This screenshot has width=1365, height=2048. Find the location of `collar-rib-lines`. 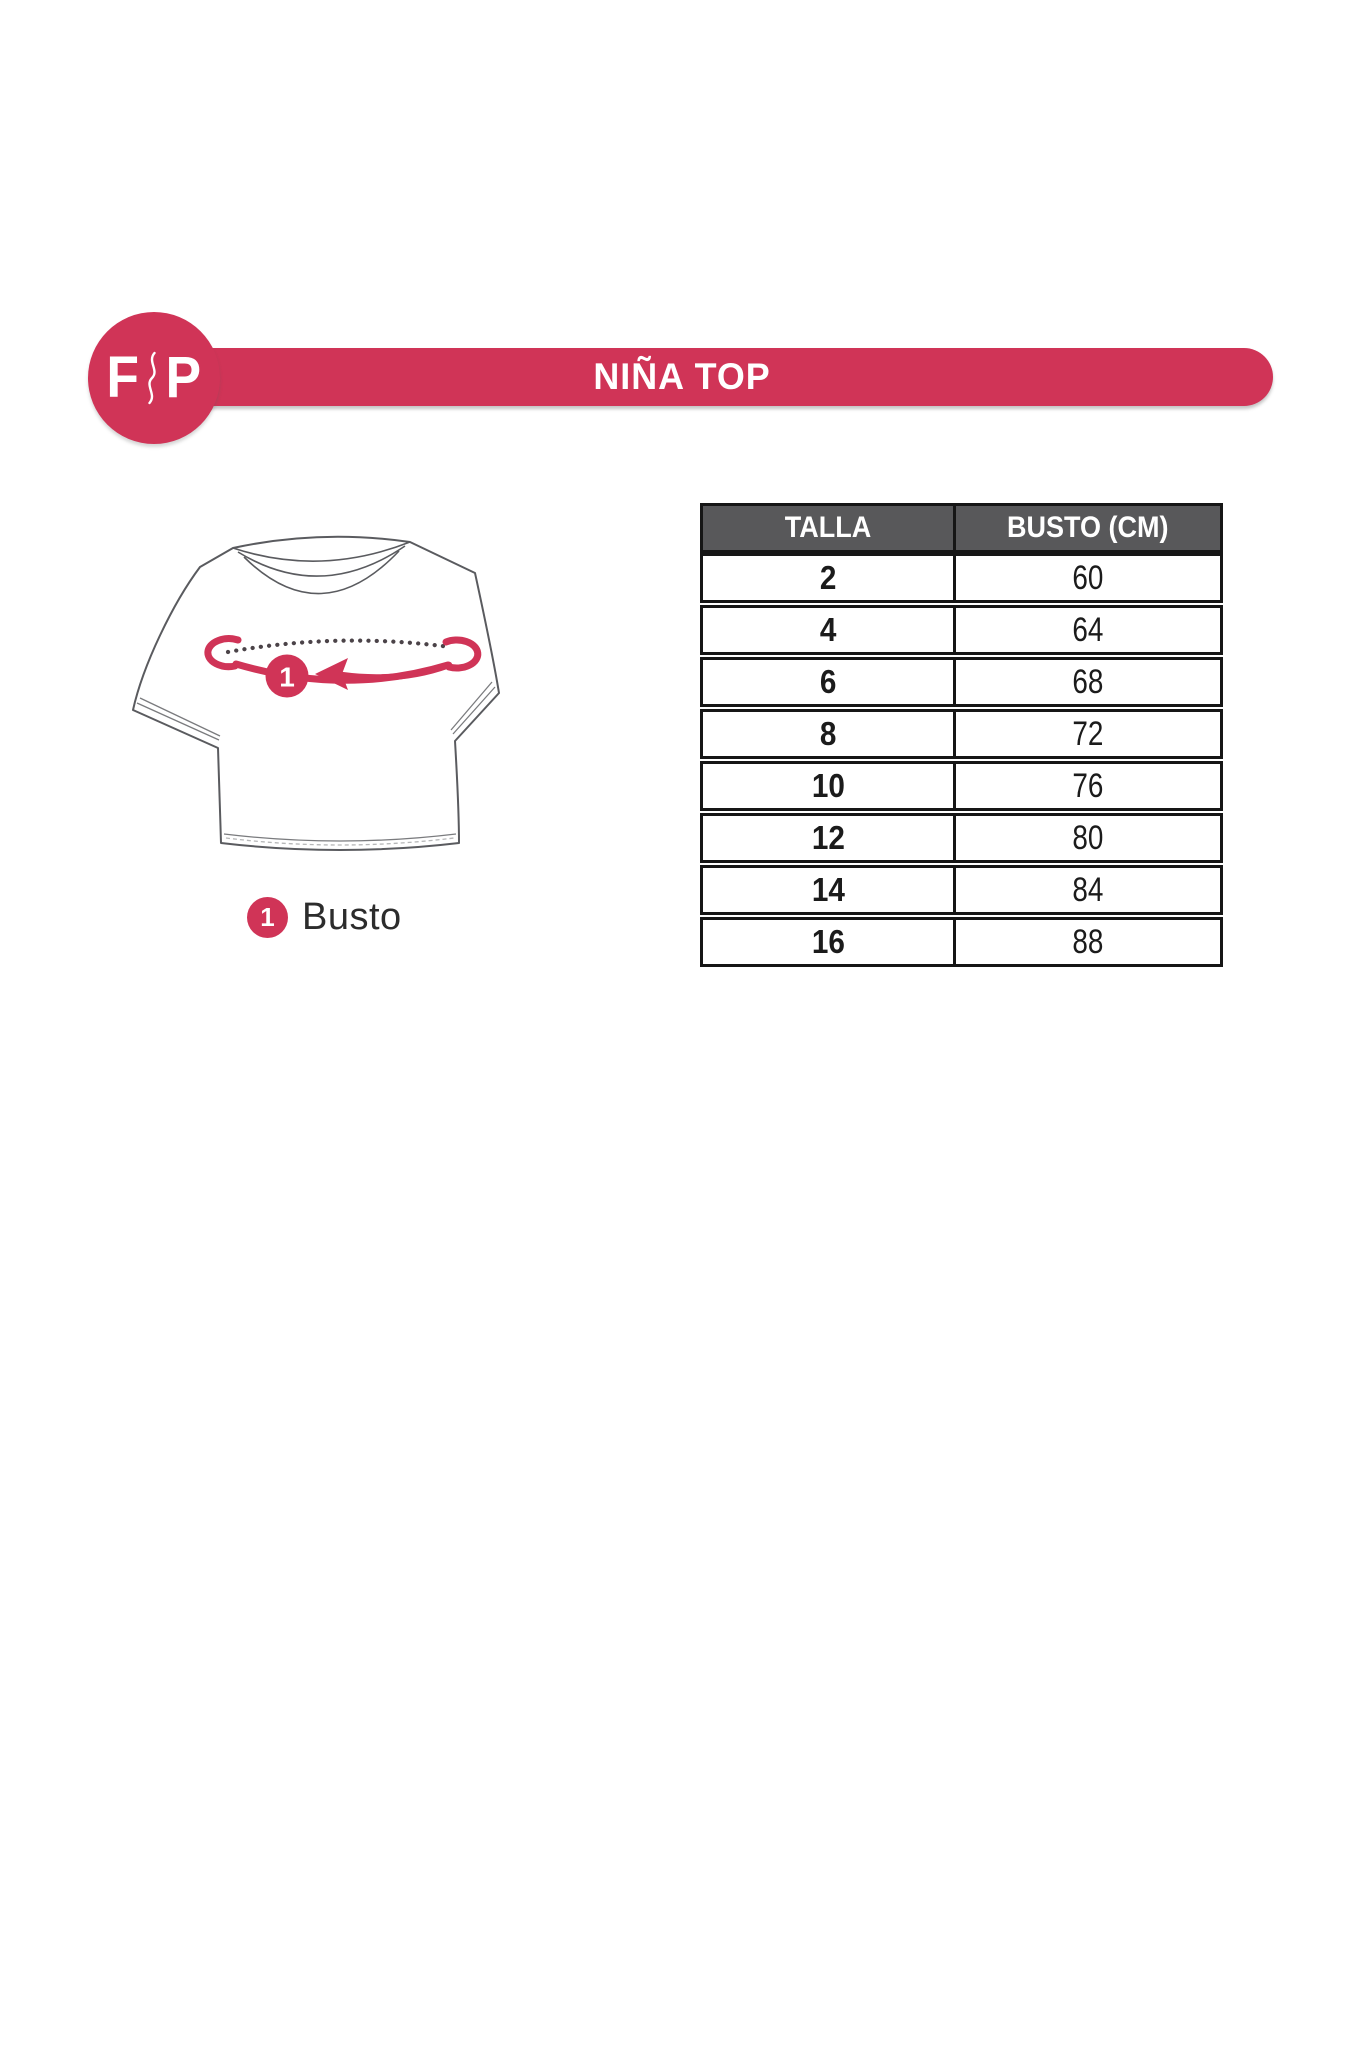

collar-rib-lines is located at coordinates (321, 568).